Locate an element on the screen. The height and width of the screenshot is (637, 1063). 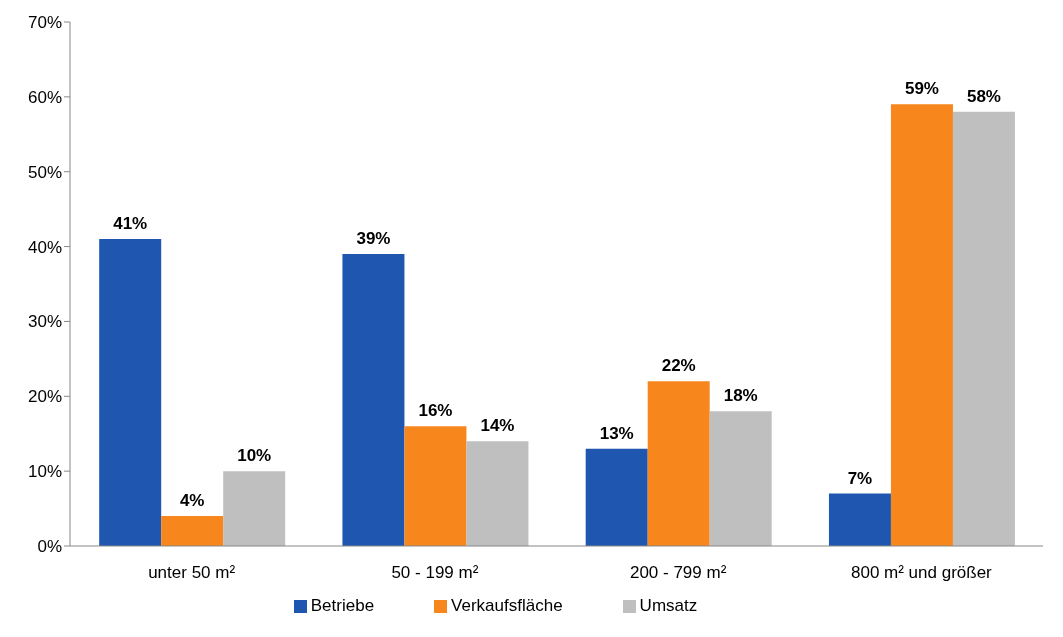
data-label: 58% is located at coordinates (983, 96).